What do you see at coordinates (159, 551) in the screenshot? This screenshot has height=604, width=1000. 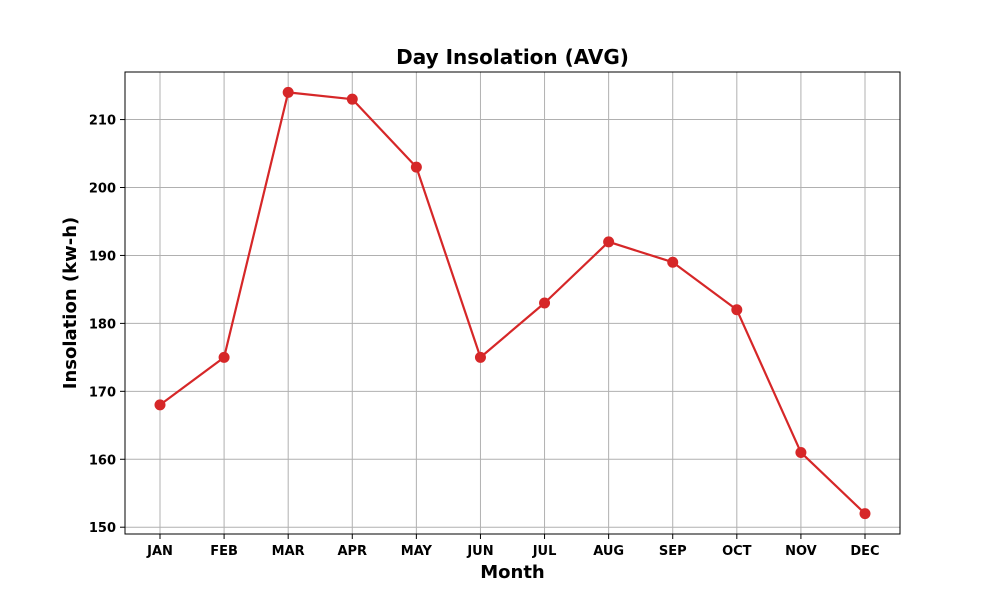 I see `x-tick-label: JAN` at bounding box center [159, 551].